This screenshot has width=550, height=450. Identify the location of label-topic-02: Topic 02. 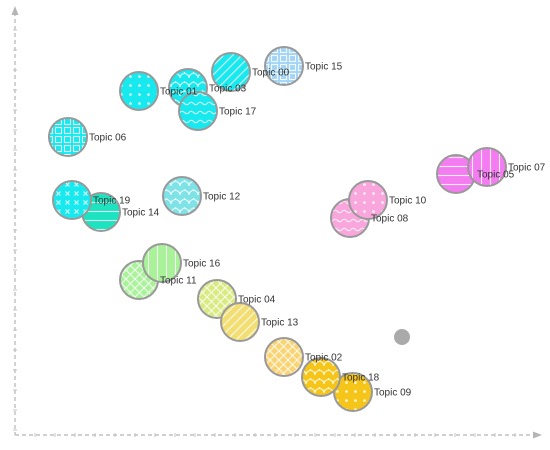
(324, 358).